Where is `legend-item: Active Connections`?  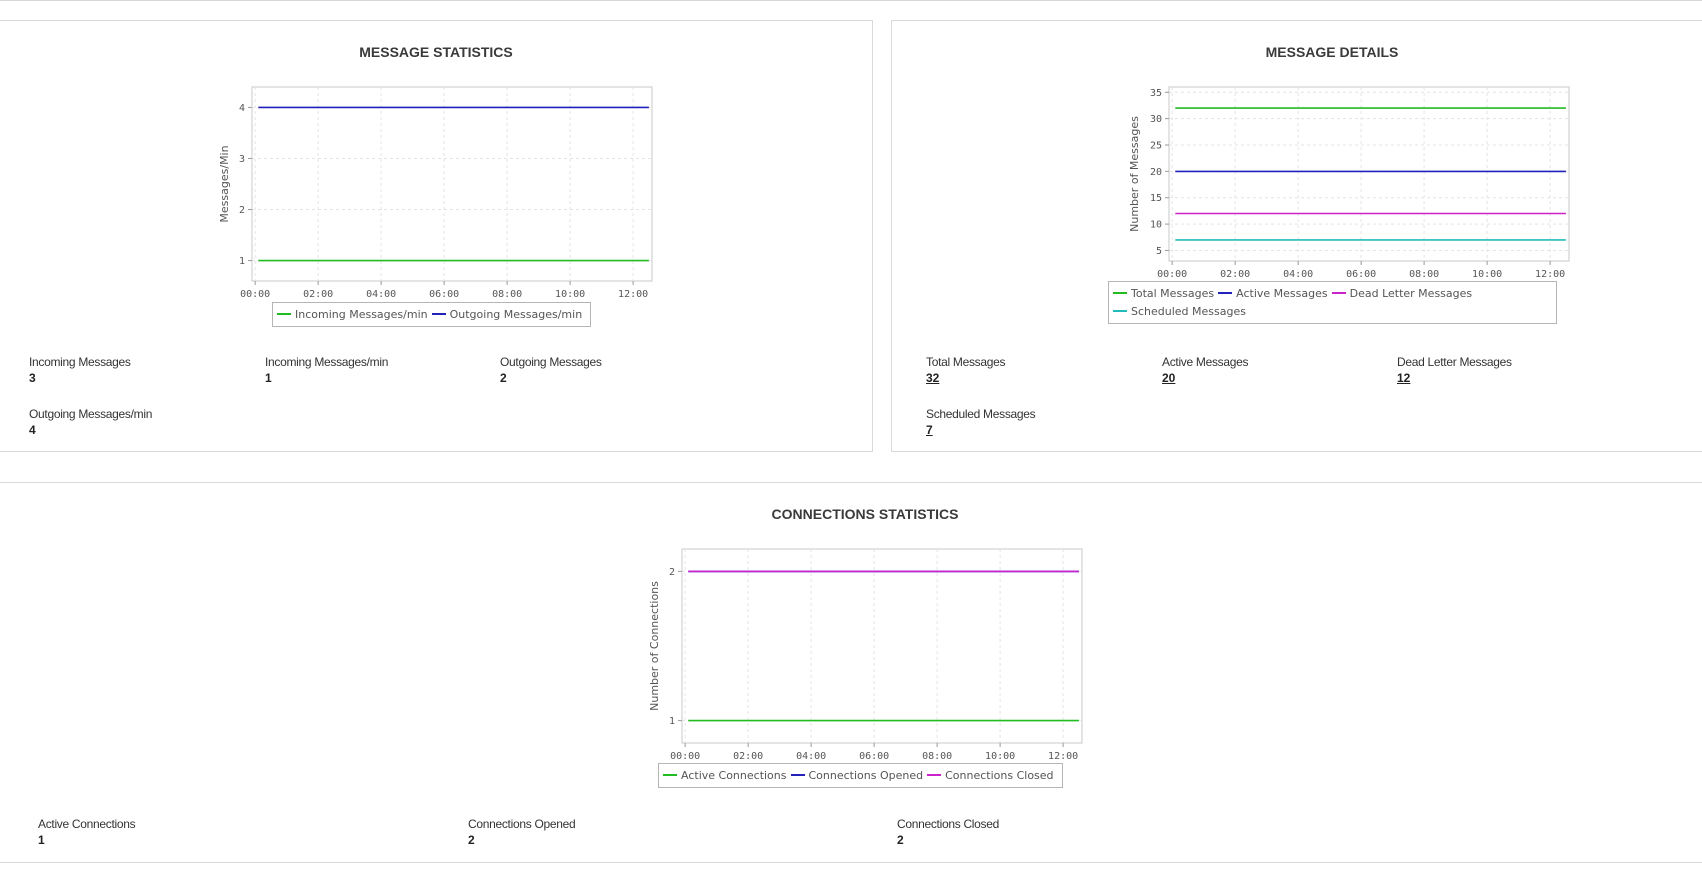 legend-item: Active Connections is located at coordinates (725, 776).